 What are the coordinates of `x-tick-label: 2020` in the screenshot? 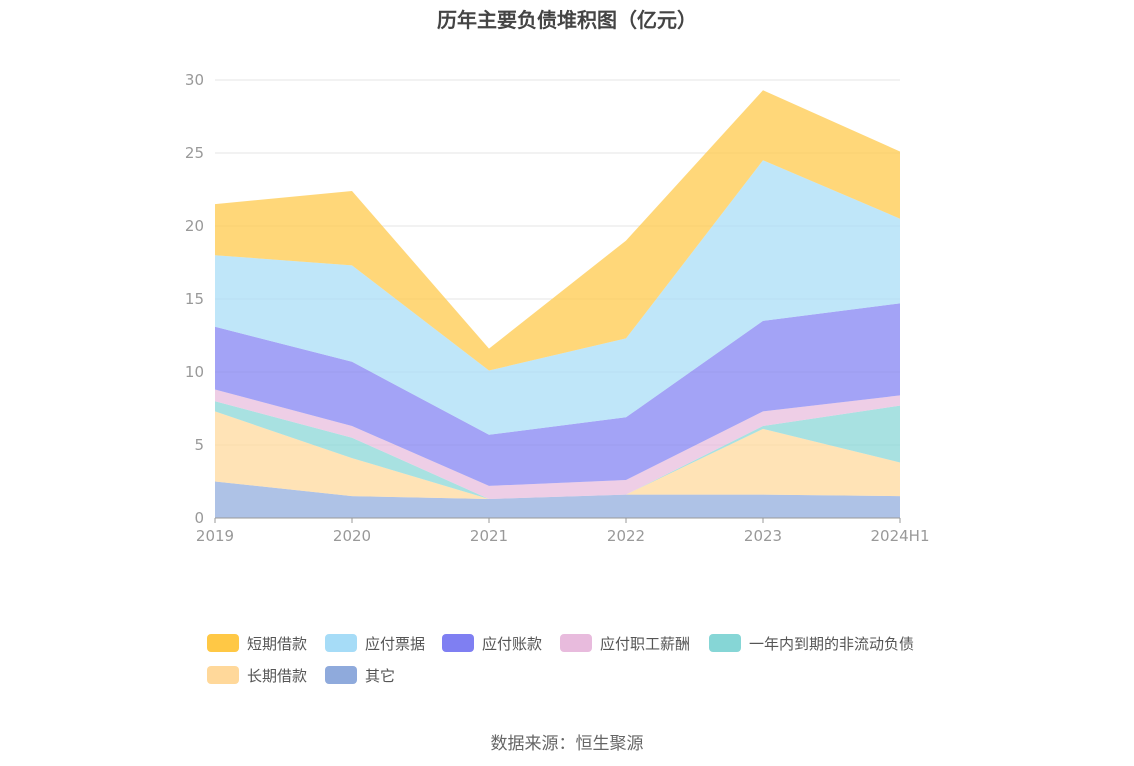 It's located at (352, 536).